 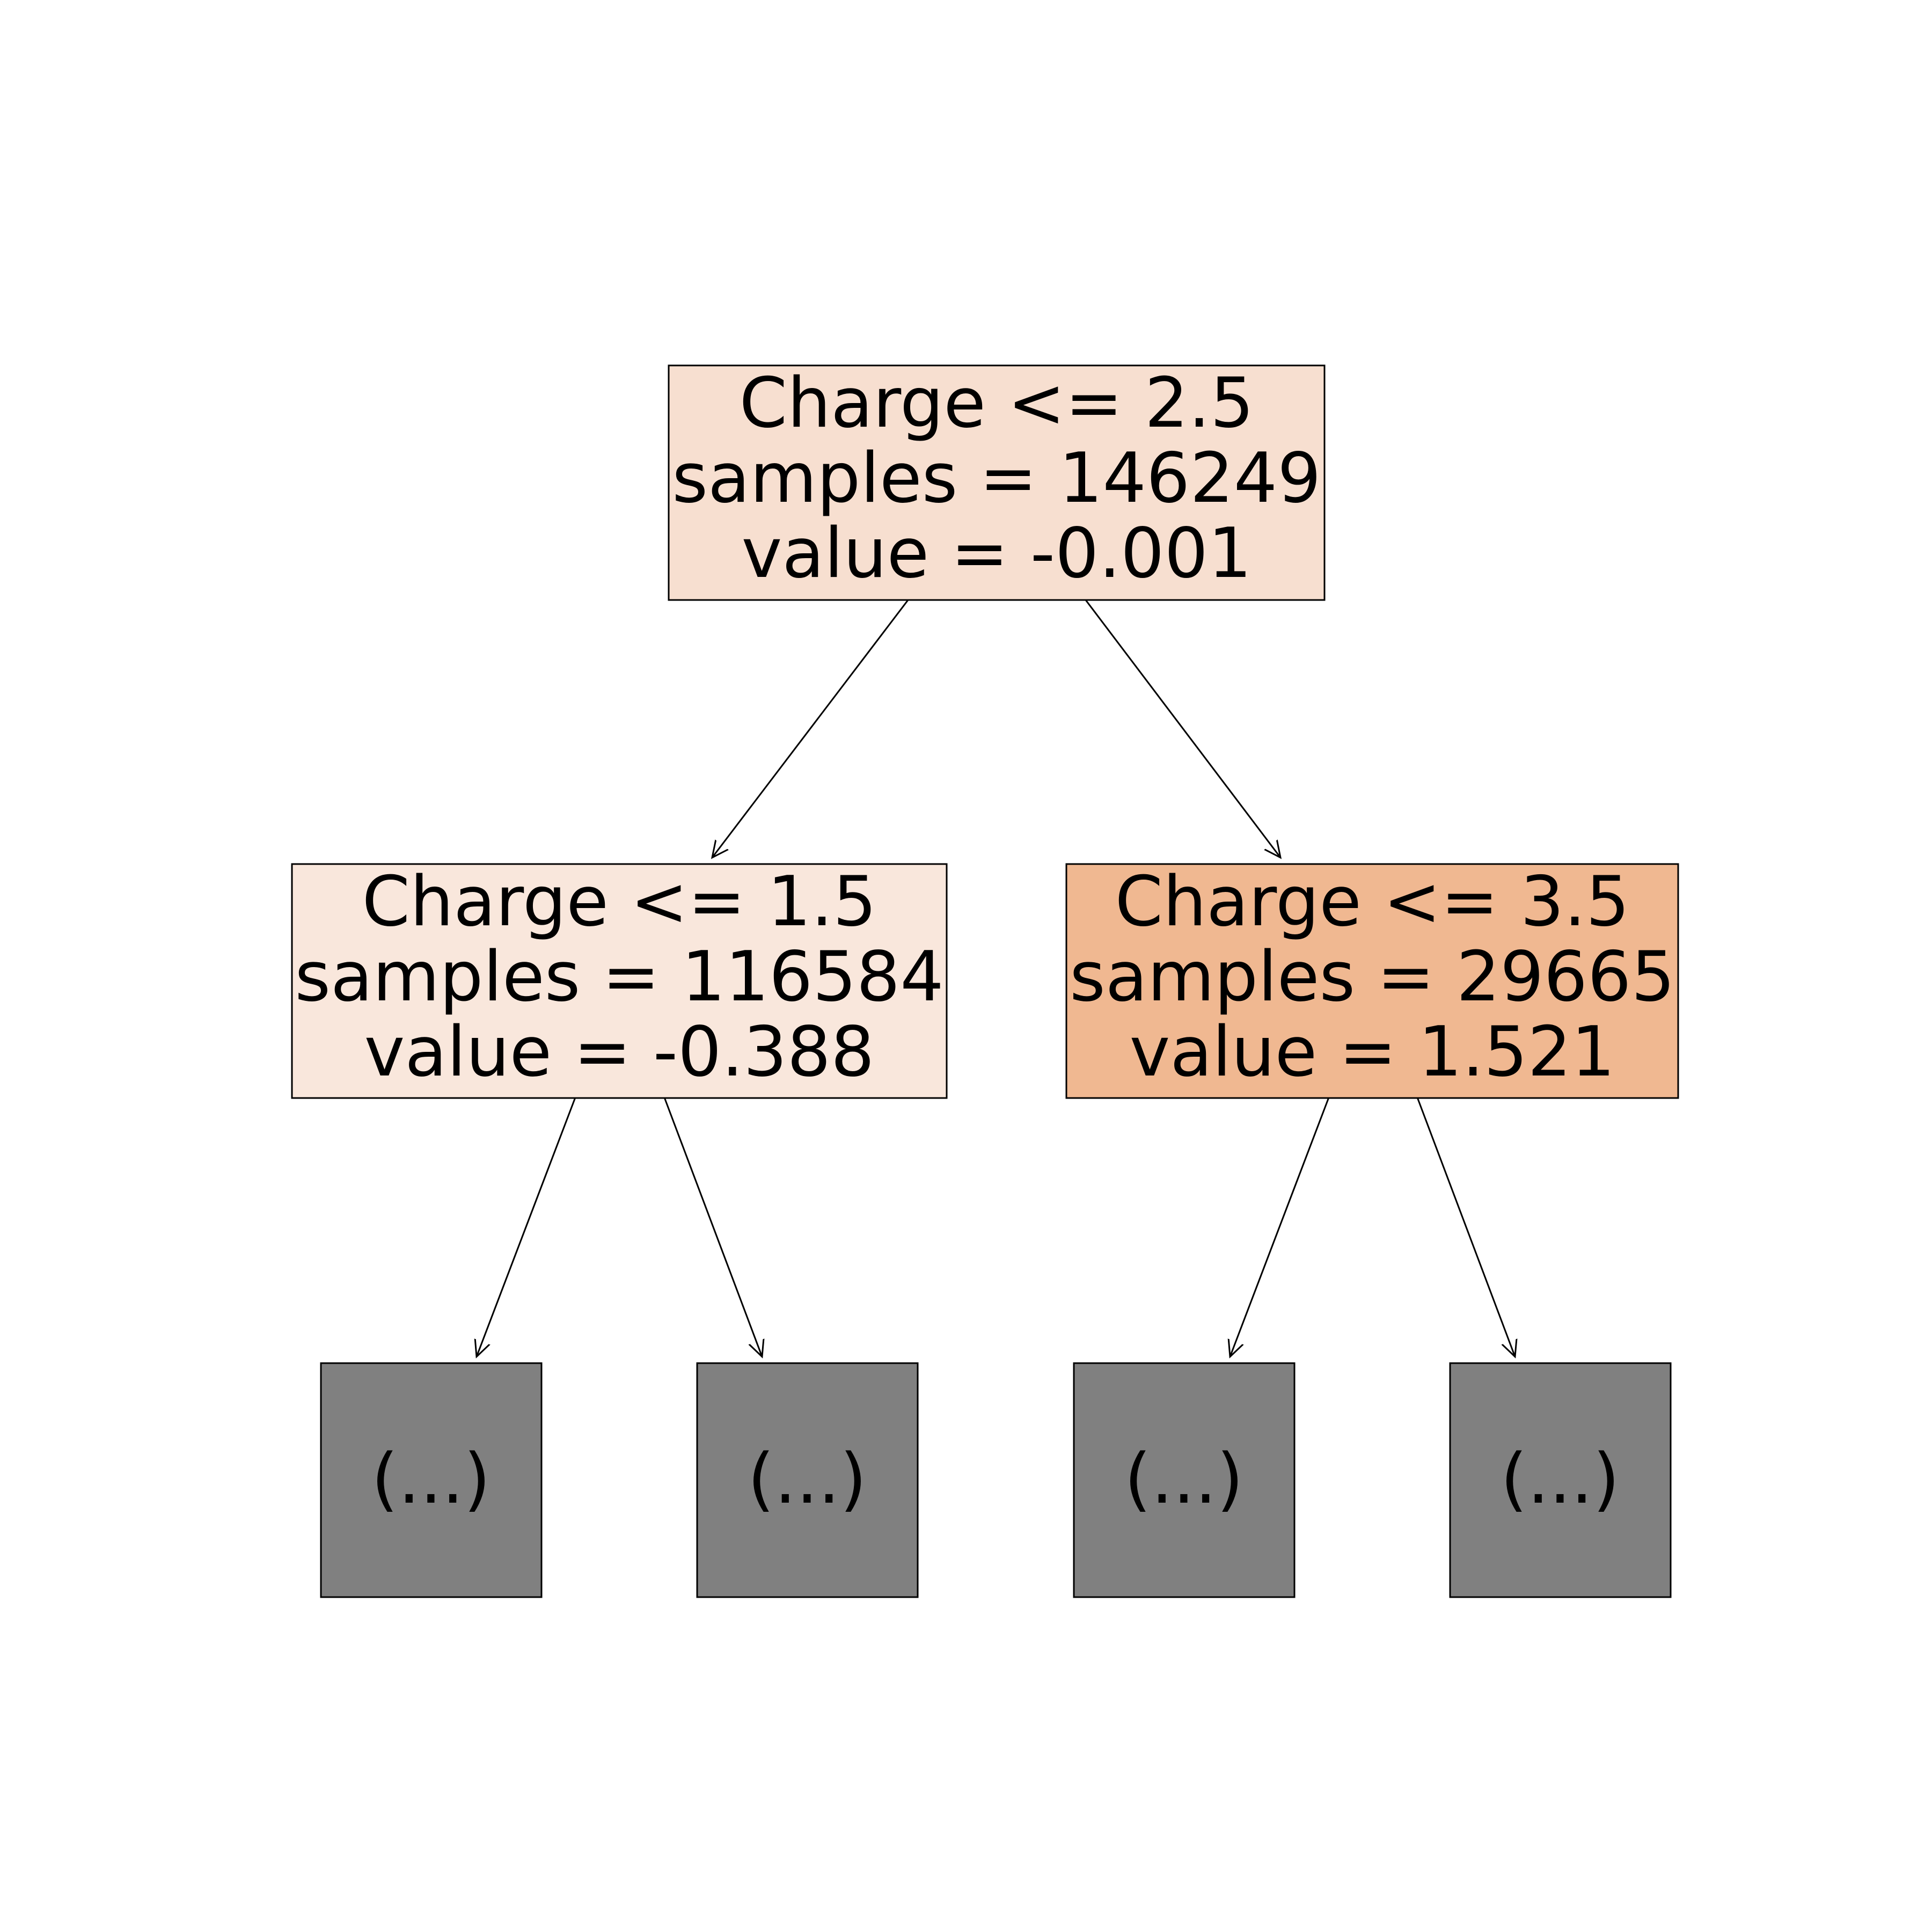 What do you see at coordinates (1372, 977) in the screenshot?
I see `right-samples: samples = 29665` at bounding box center [1372, 977].